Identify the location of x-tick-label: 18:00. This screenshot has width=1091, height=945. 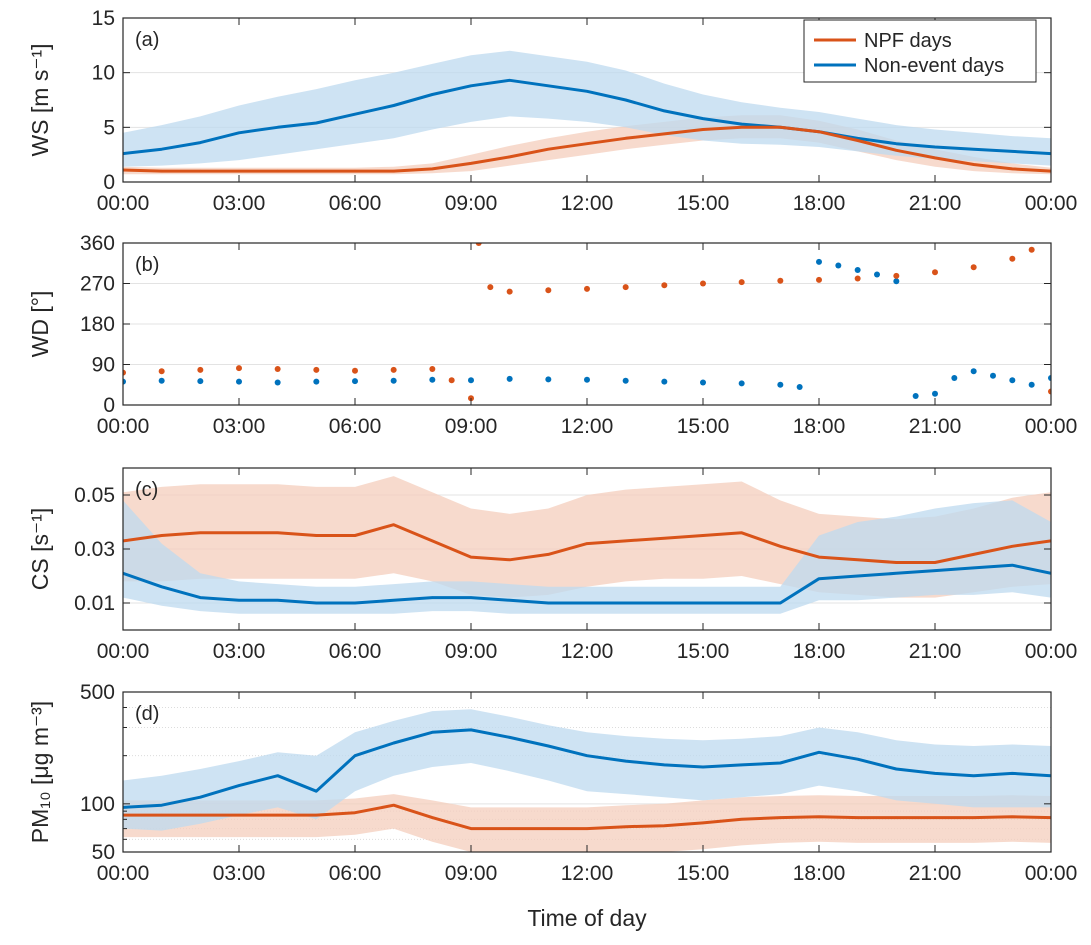
(819, 873).